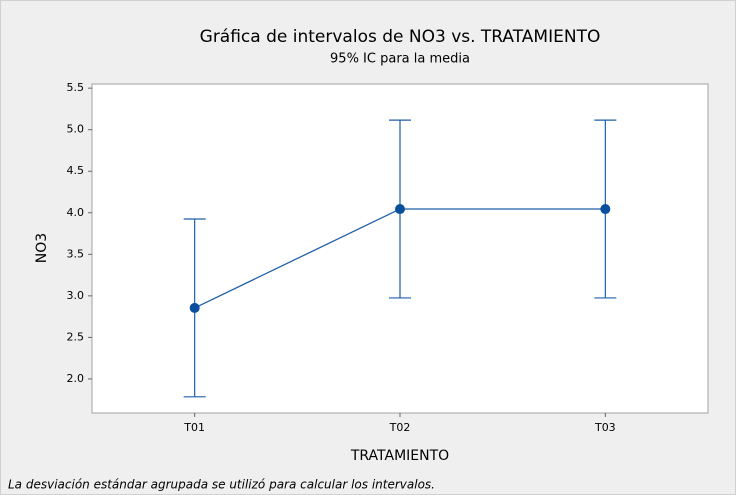  What do you see at coordinates (76, 378) in the screenshot?
I see `y-tick-label: 2.0` at bounding box center [76, 378].